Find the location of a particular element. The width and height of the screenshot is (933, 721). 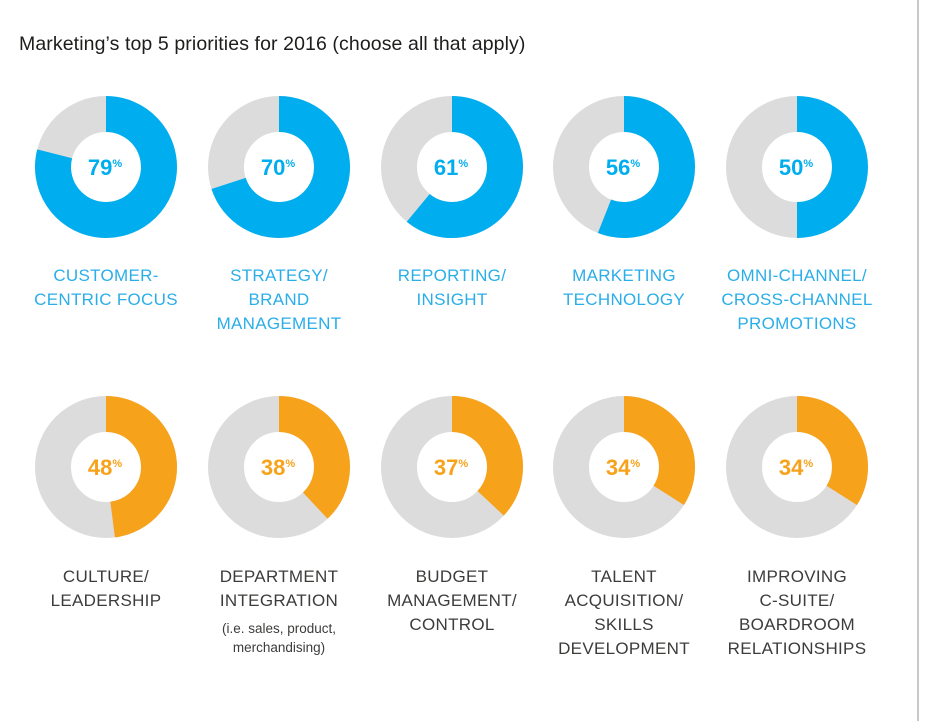

caption-line: C-SUITE/ is located at coordinates (797, 600).